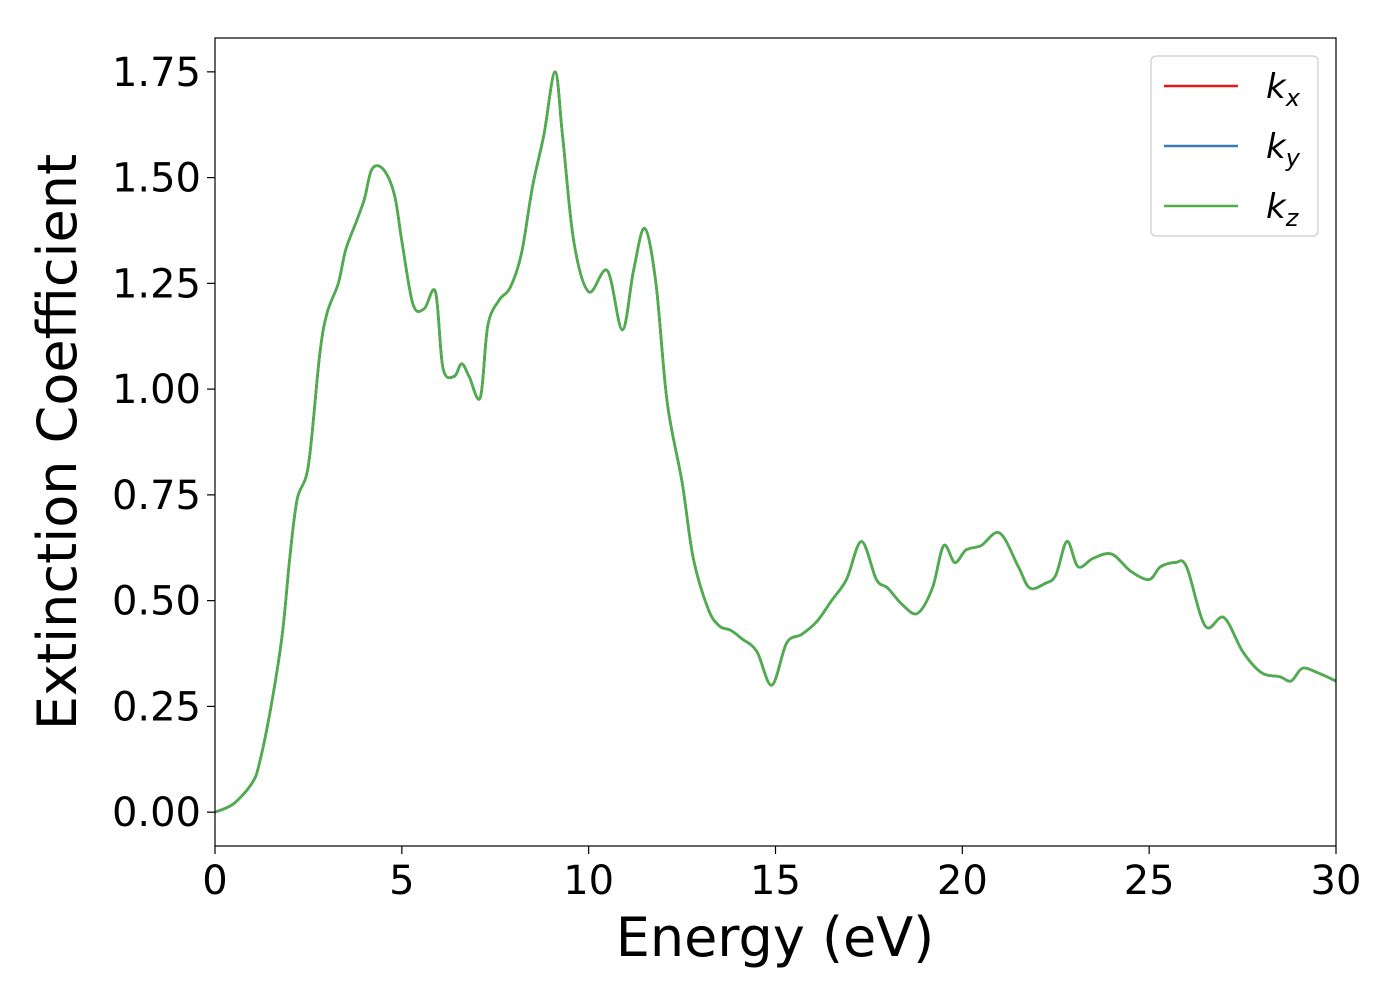 The height and width of the screenshot is (1000, 1400). Describe the element at coordinates (214, 881) in the screenshot. I see `x-tick-label: 0` at that location.